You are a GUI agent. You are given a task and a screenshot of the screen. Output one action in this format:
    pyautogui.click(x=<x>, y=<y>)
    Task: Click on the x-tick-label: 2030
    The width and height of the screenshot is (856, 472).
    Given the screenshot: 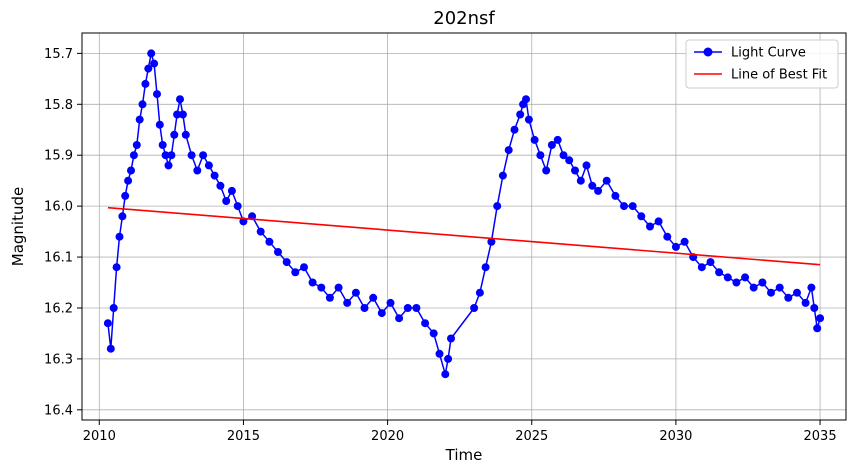 What is the action you would take?
    pyautogui.click(x=675, y=436)
    